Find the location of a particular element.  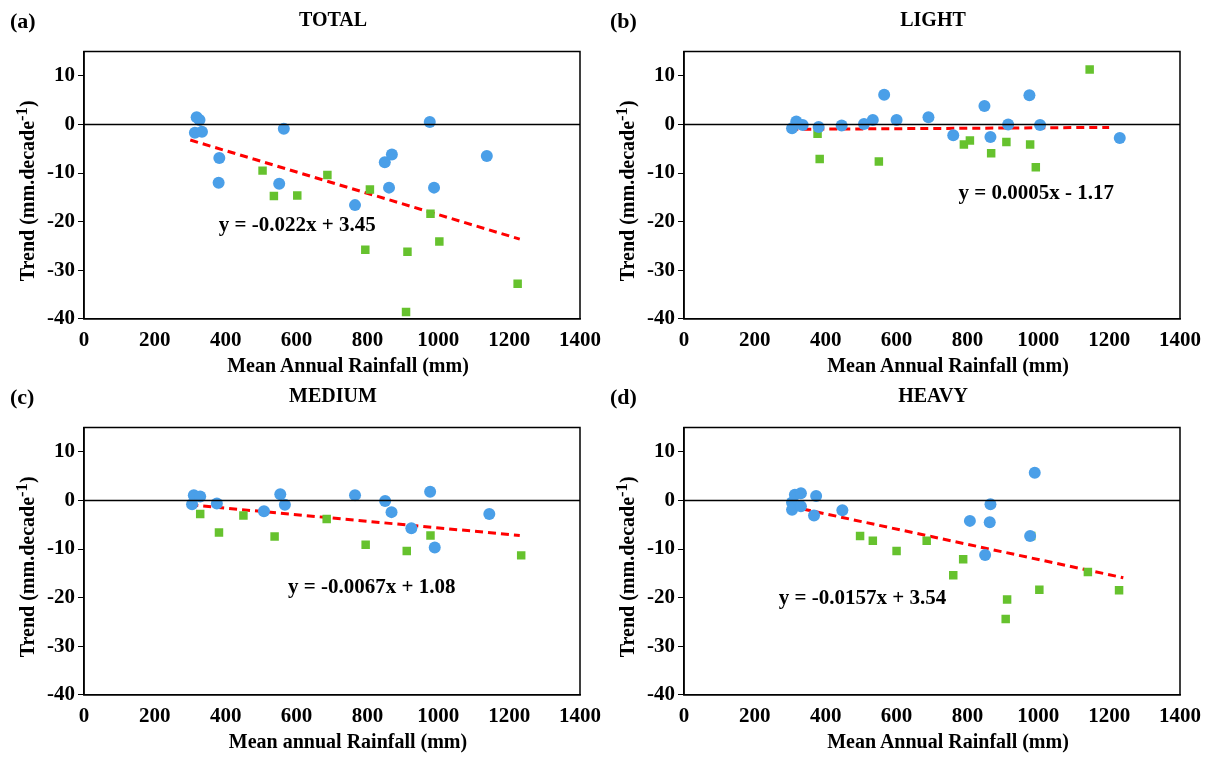

annotation: y = -0.0067x + 1.08 is located at coordinates (371, 586).